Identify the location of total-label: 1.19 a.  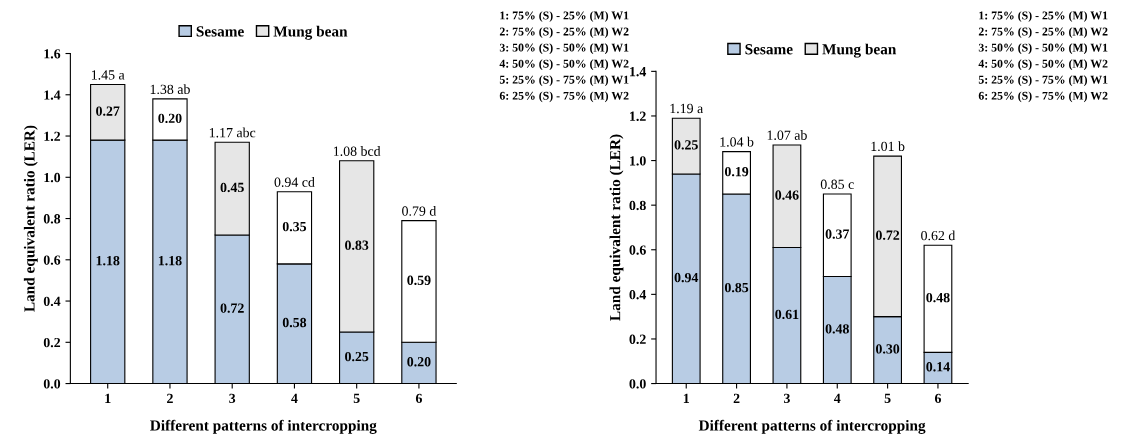
(687, 108).